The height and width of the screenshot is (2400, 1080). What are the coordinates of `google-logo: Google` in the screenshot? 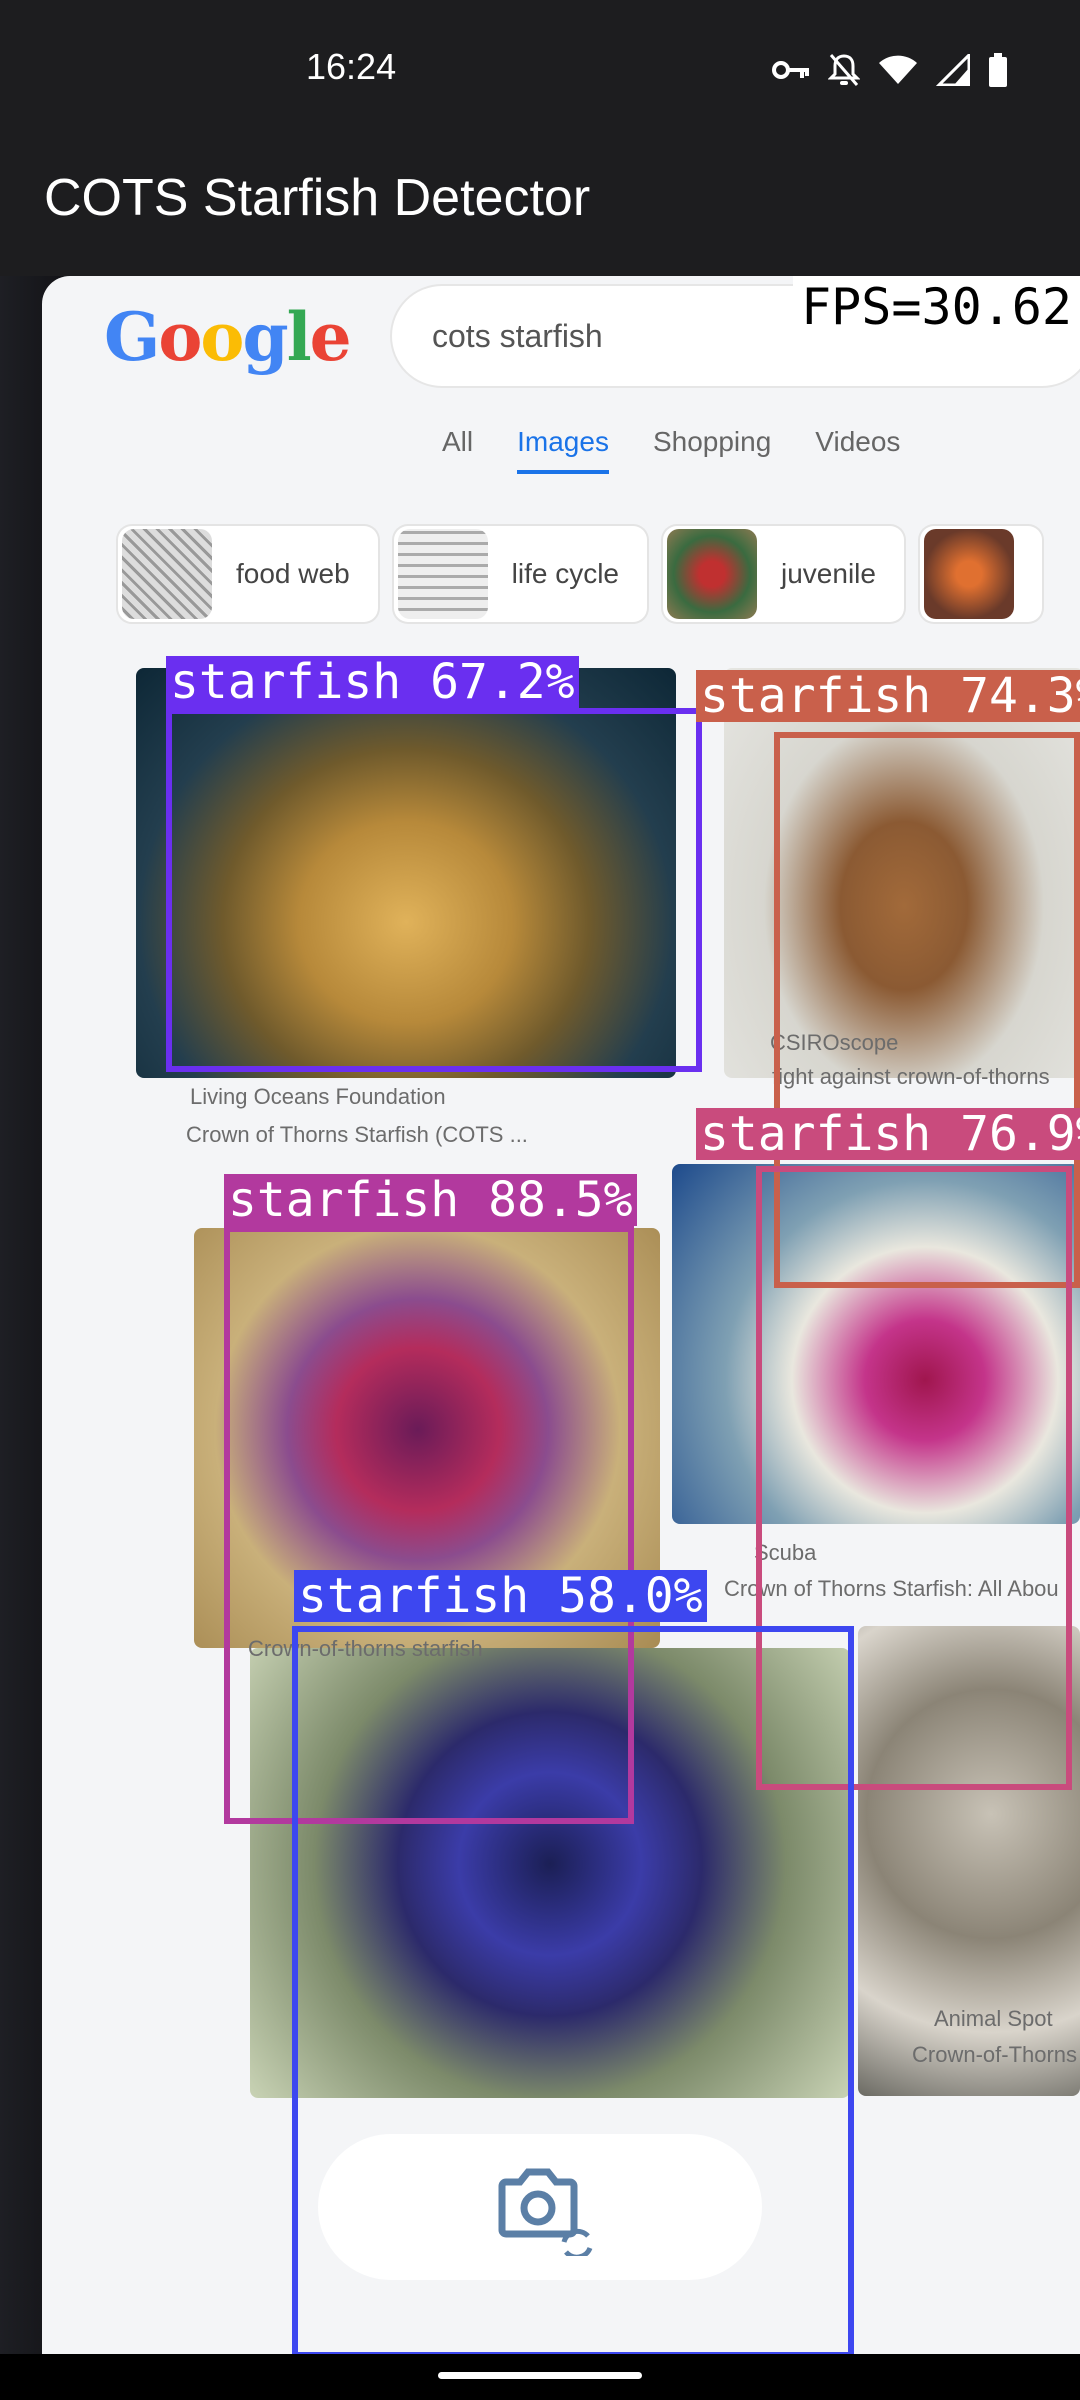 It's located at (228, 337).